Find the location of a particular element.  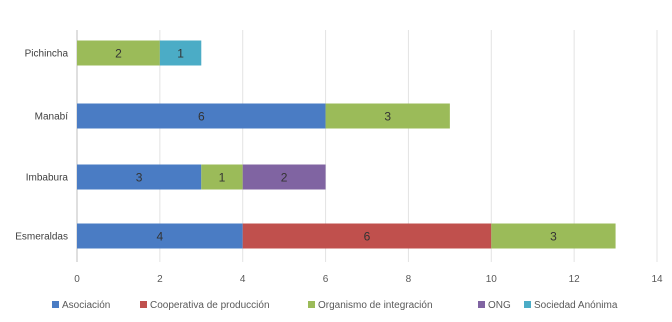

legend-label: Cooperativa de producción is located at coordinates (210, 305).